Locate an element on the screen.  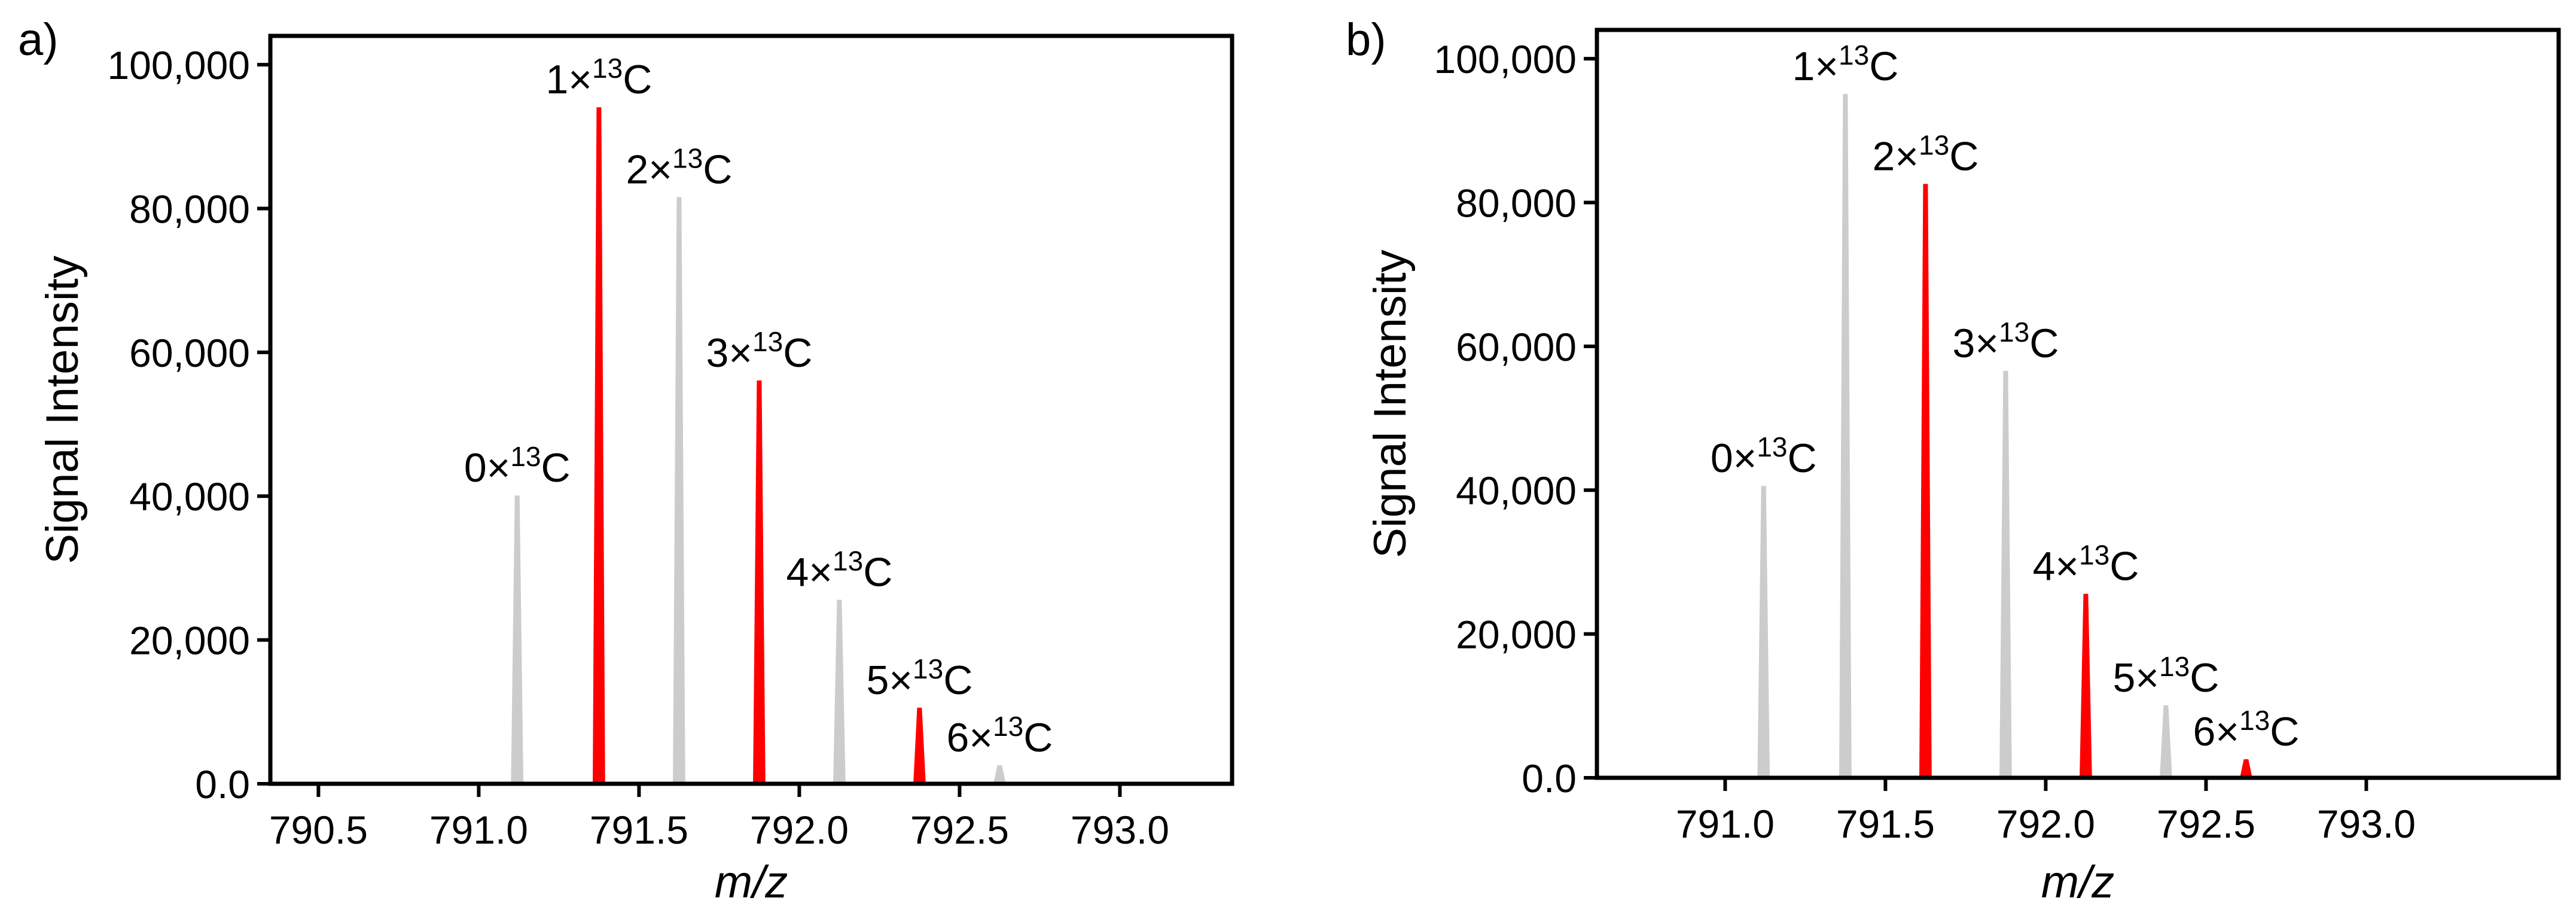
x-tick-label: 790.5 is located at coordinates (319, 830).